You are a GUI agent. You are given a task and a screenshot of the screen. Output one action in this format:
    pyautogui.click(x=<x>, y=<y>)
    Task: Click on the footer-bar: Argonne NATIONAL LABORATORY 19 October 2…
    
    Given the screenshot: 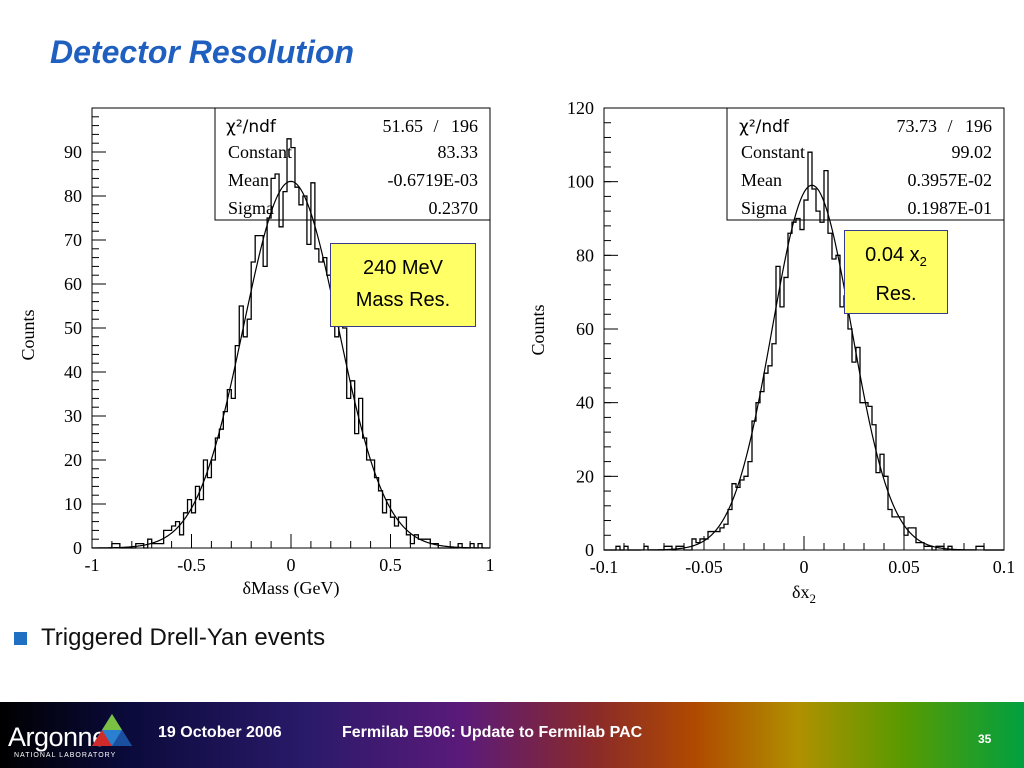 What is the action you would take?
    pyautogui.click(x=512, y=735)
    